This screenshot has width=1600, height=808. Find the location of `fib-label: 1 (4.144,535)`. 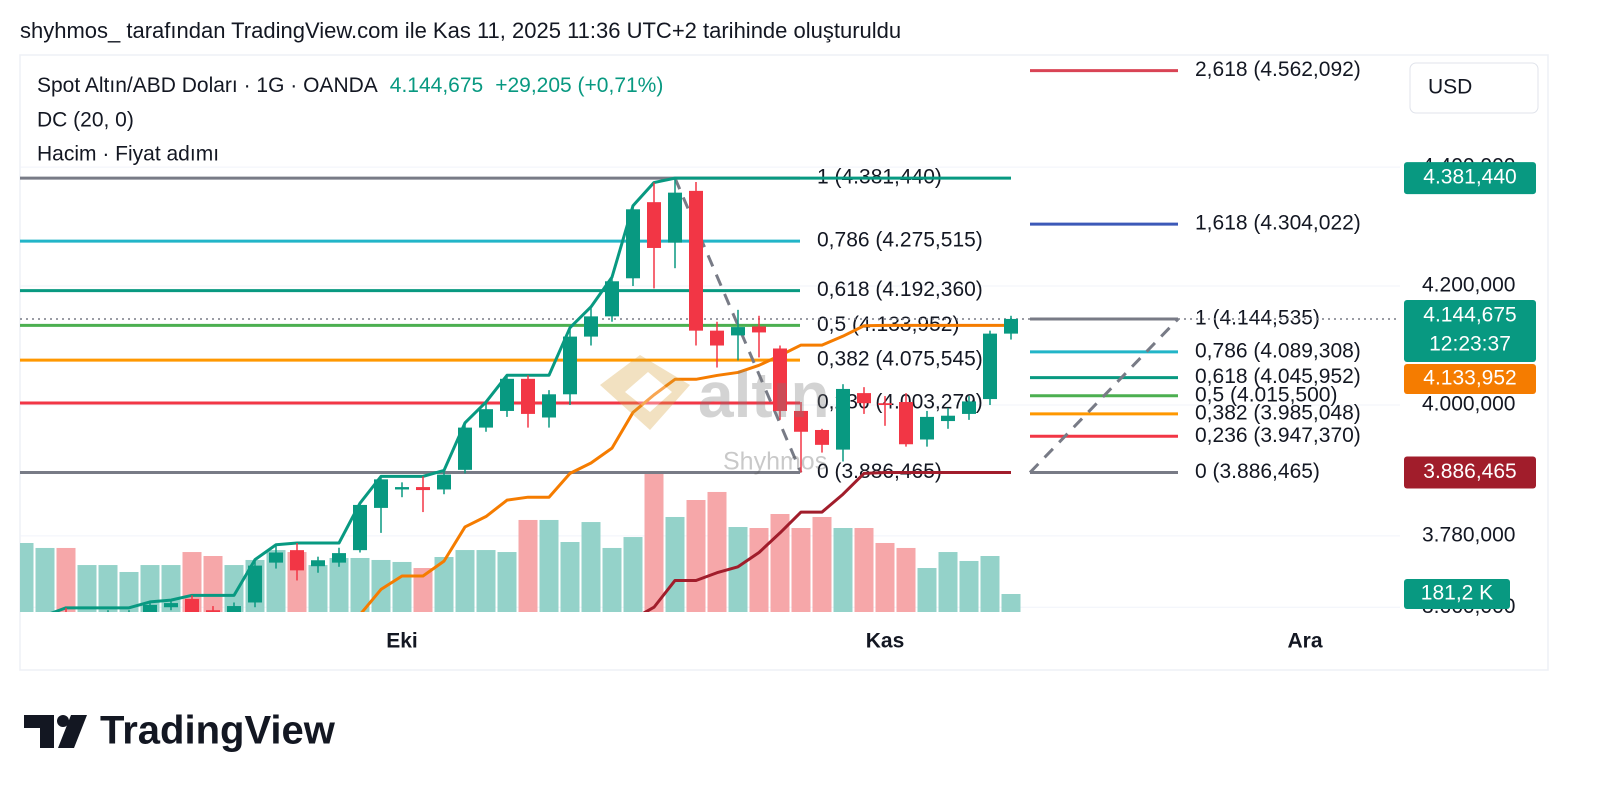

fib-label: 1 (4.144,535) is located at coordinates (1257, 318).